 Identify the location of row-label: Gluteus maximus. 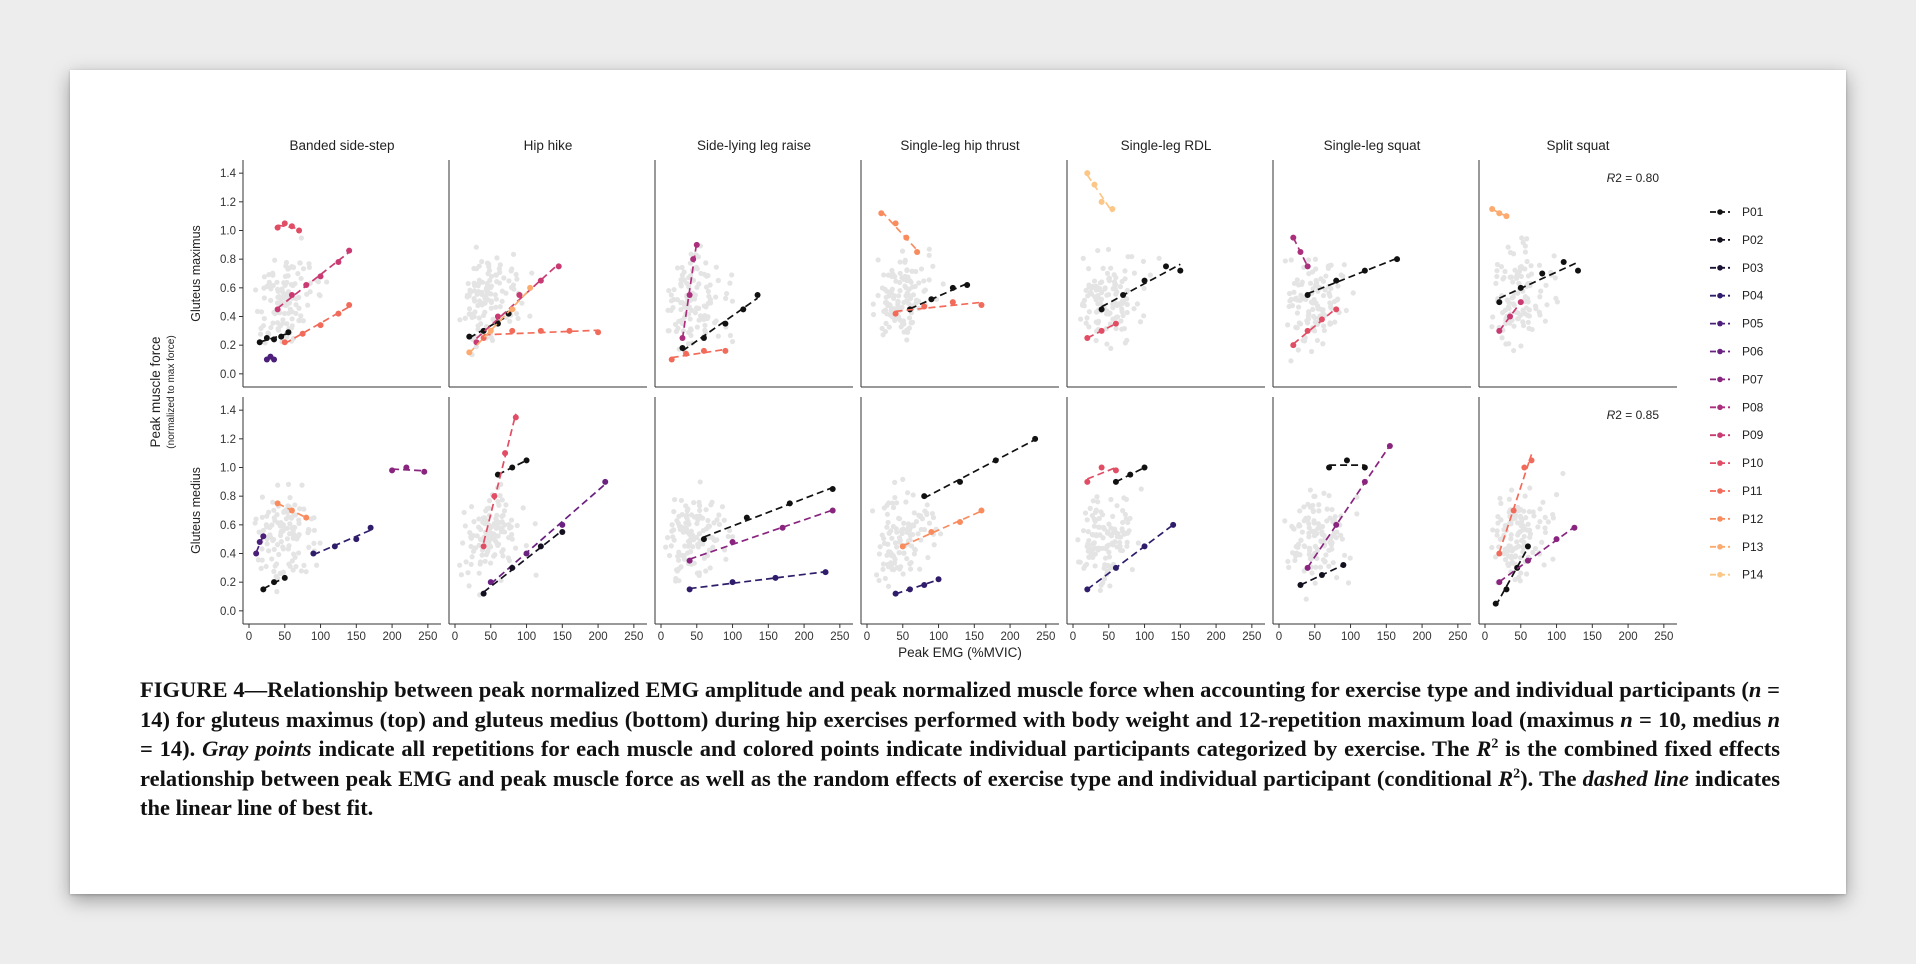
(196, 273).